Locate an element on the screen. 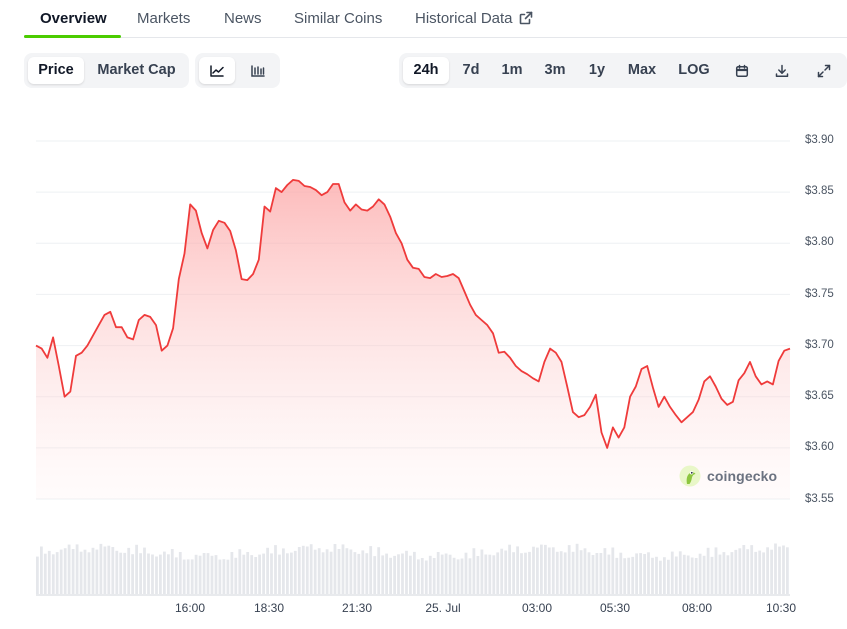  range-3m-button: 3m is located at coordinates (555, 70).